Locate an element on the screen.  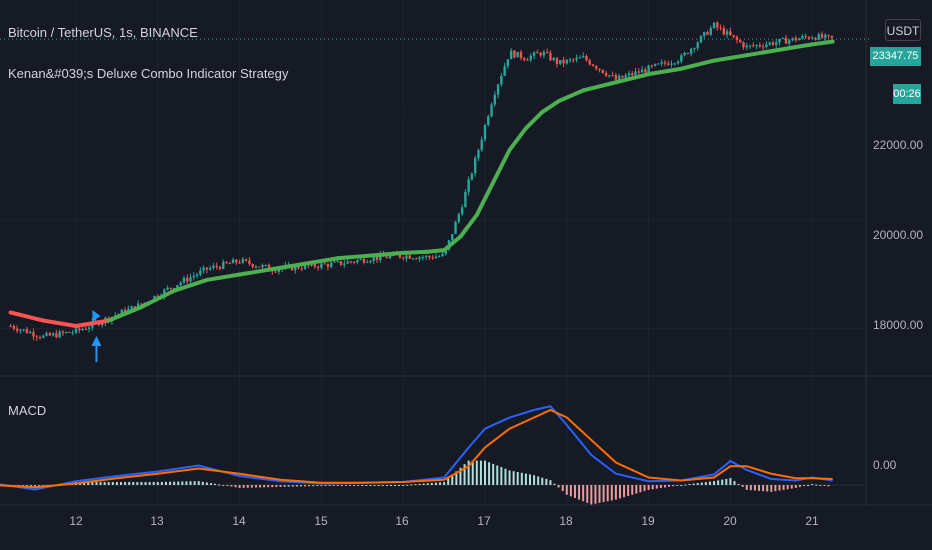
macd-label: MACD is located at coordinates (27, 410).